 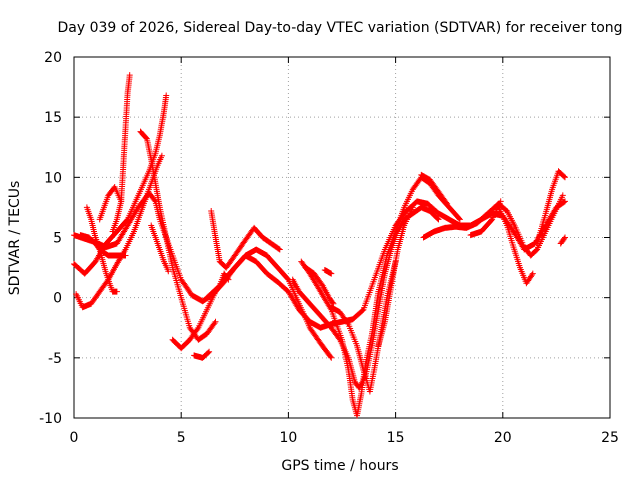 I want to click on y-tick-label: -5, so click(x=55, y=359).